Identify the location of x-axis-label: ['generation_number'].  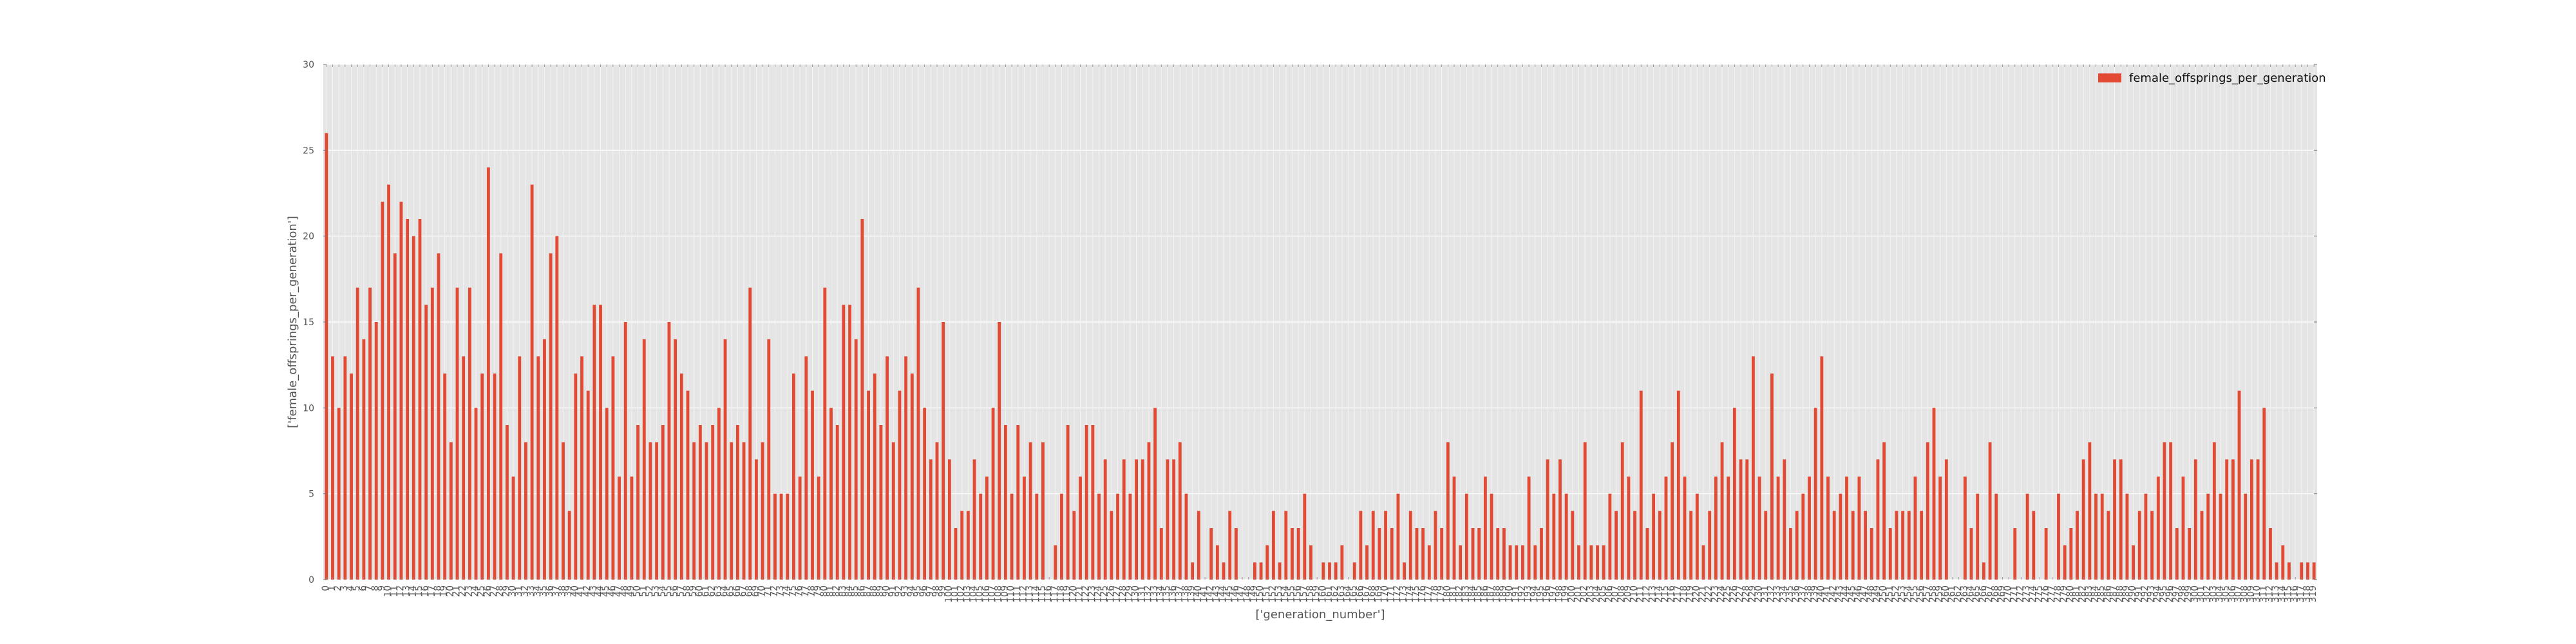
(1320, 614).